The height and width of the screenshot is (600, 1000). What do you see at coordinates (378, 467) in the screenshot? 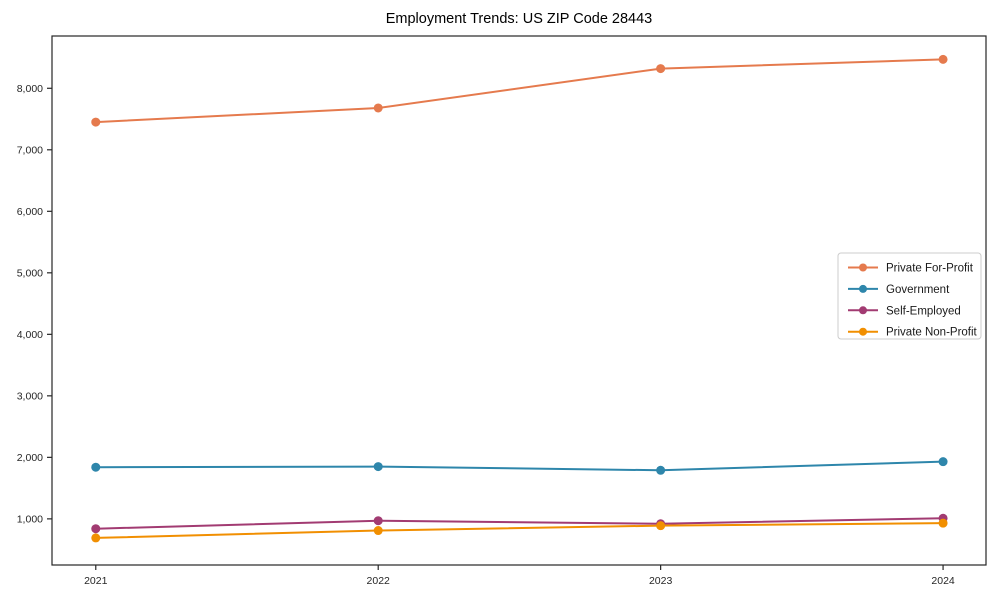
I see `data-point-government-2022` at bounding box center [378, 467].